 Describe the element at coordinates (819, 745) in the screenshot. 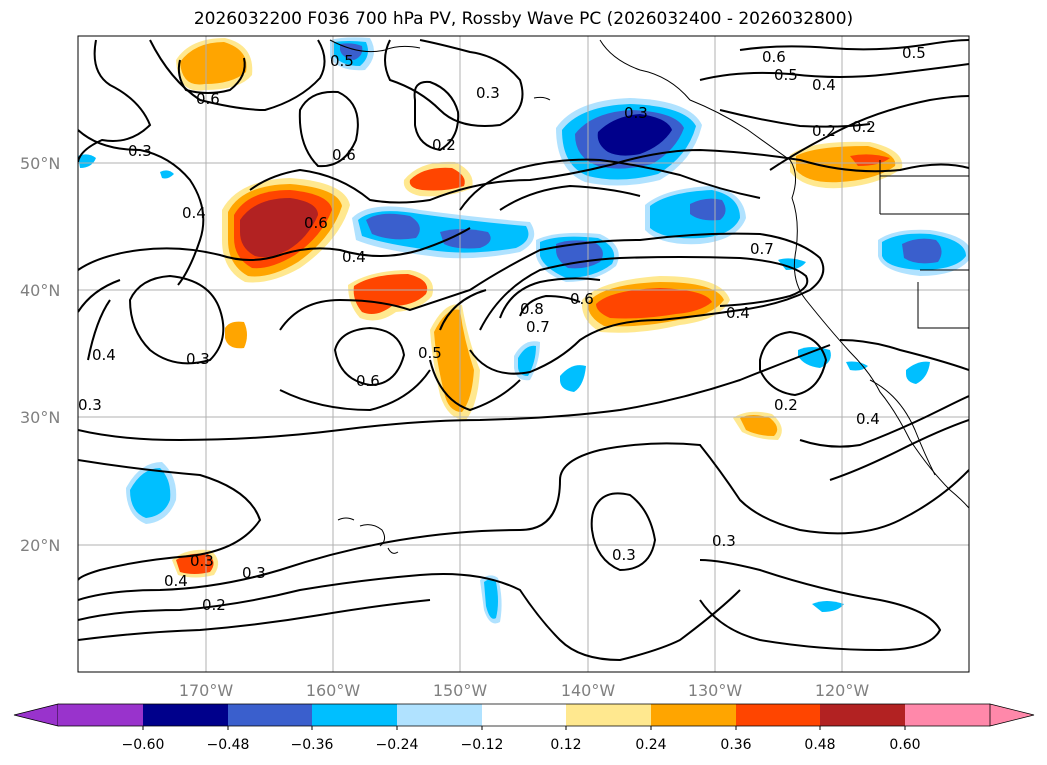

I see `colorbar-tick-label: 0.48` at that location.